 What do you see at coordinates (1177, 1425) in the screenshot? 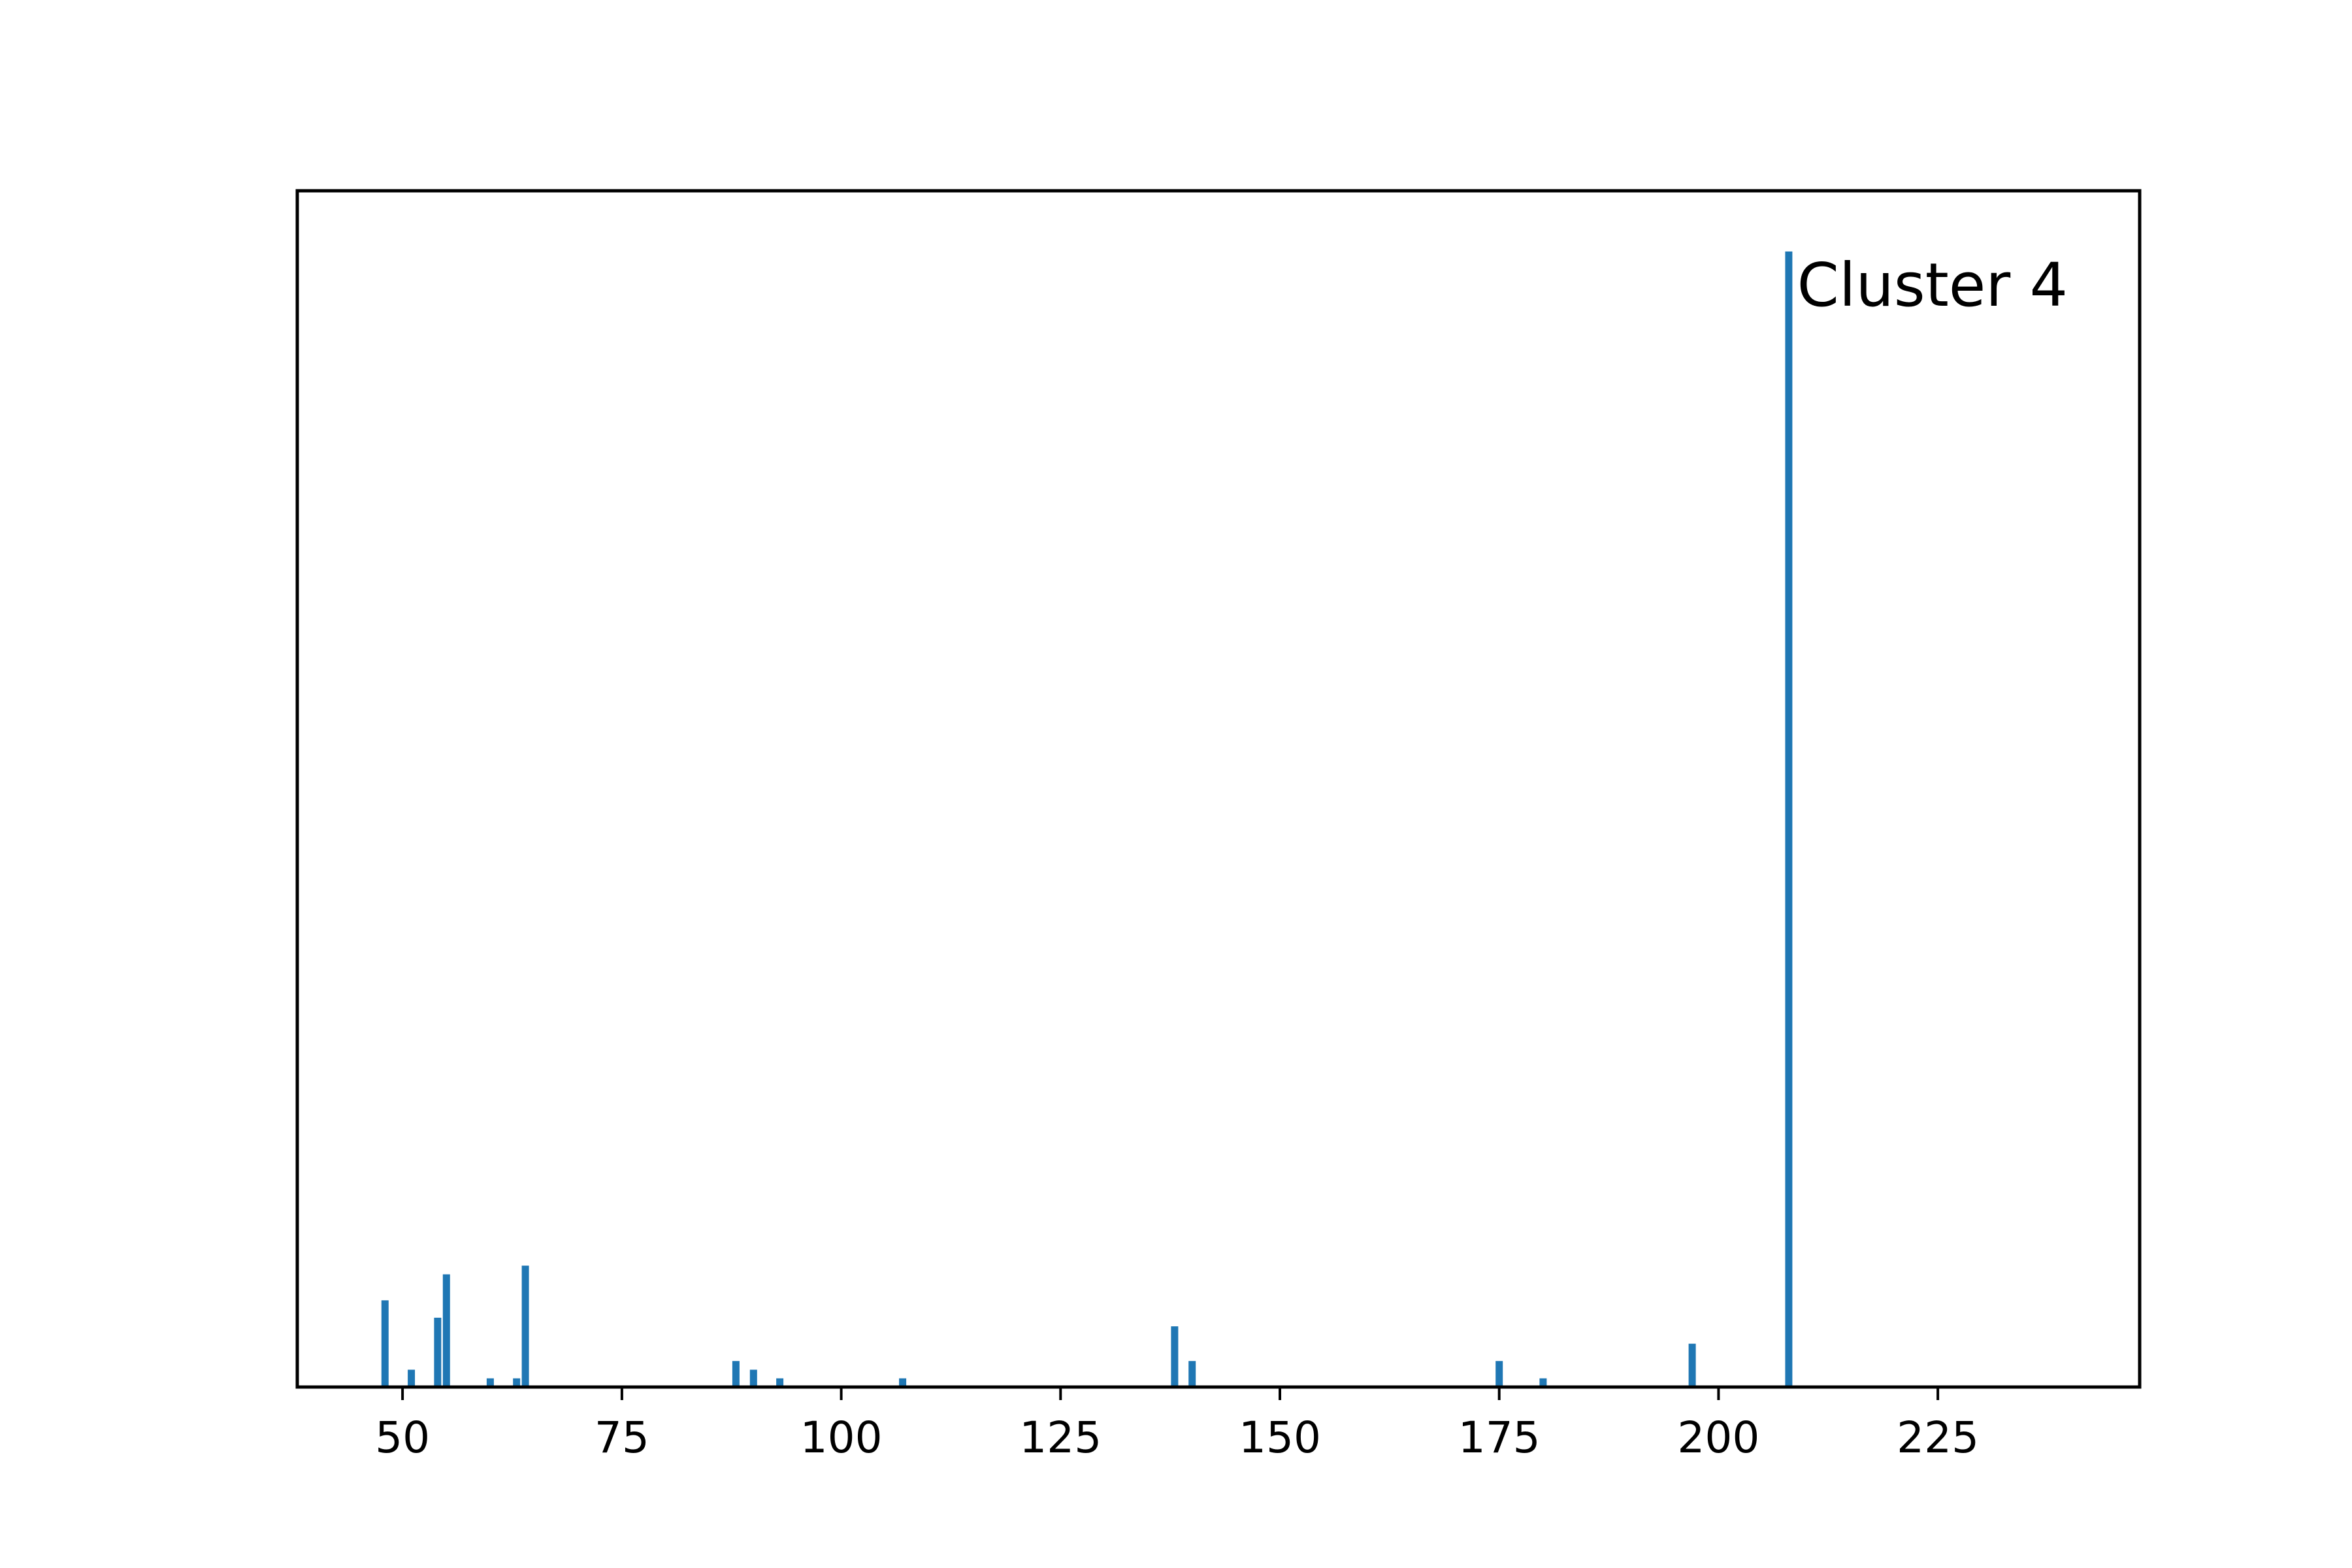
I see `x-axis-ticks: 50 75 100 125 150 175 200 225` at bounding box center [1177, 1425].